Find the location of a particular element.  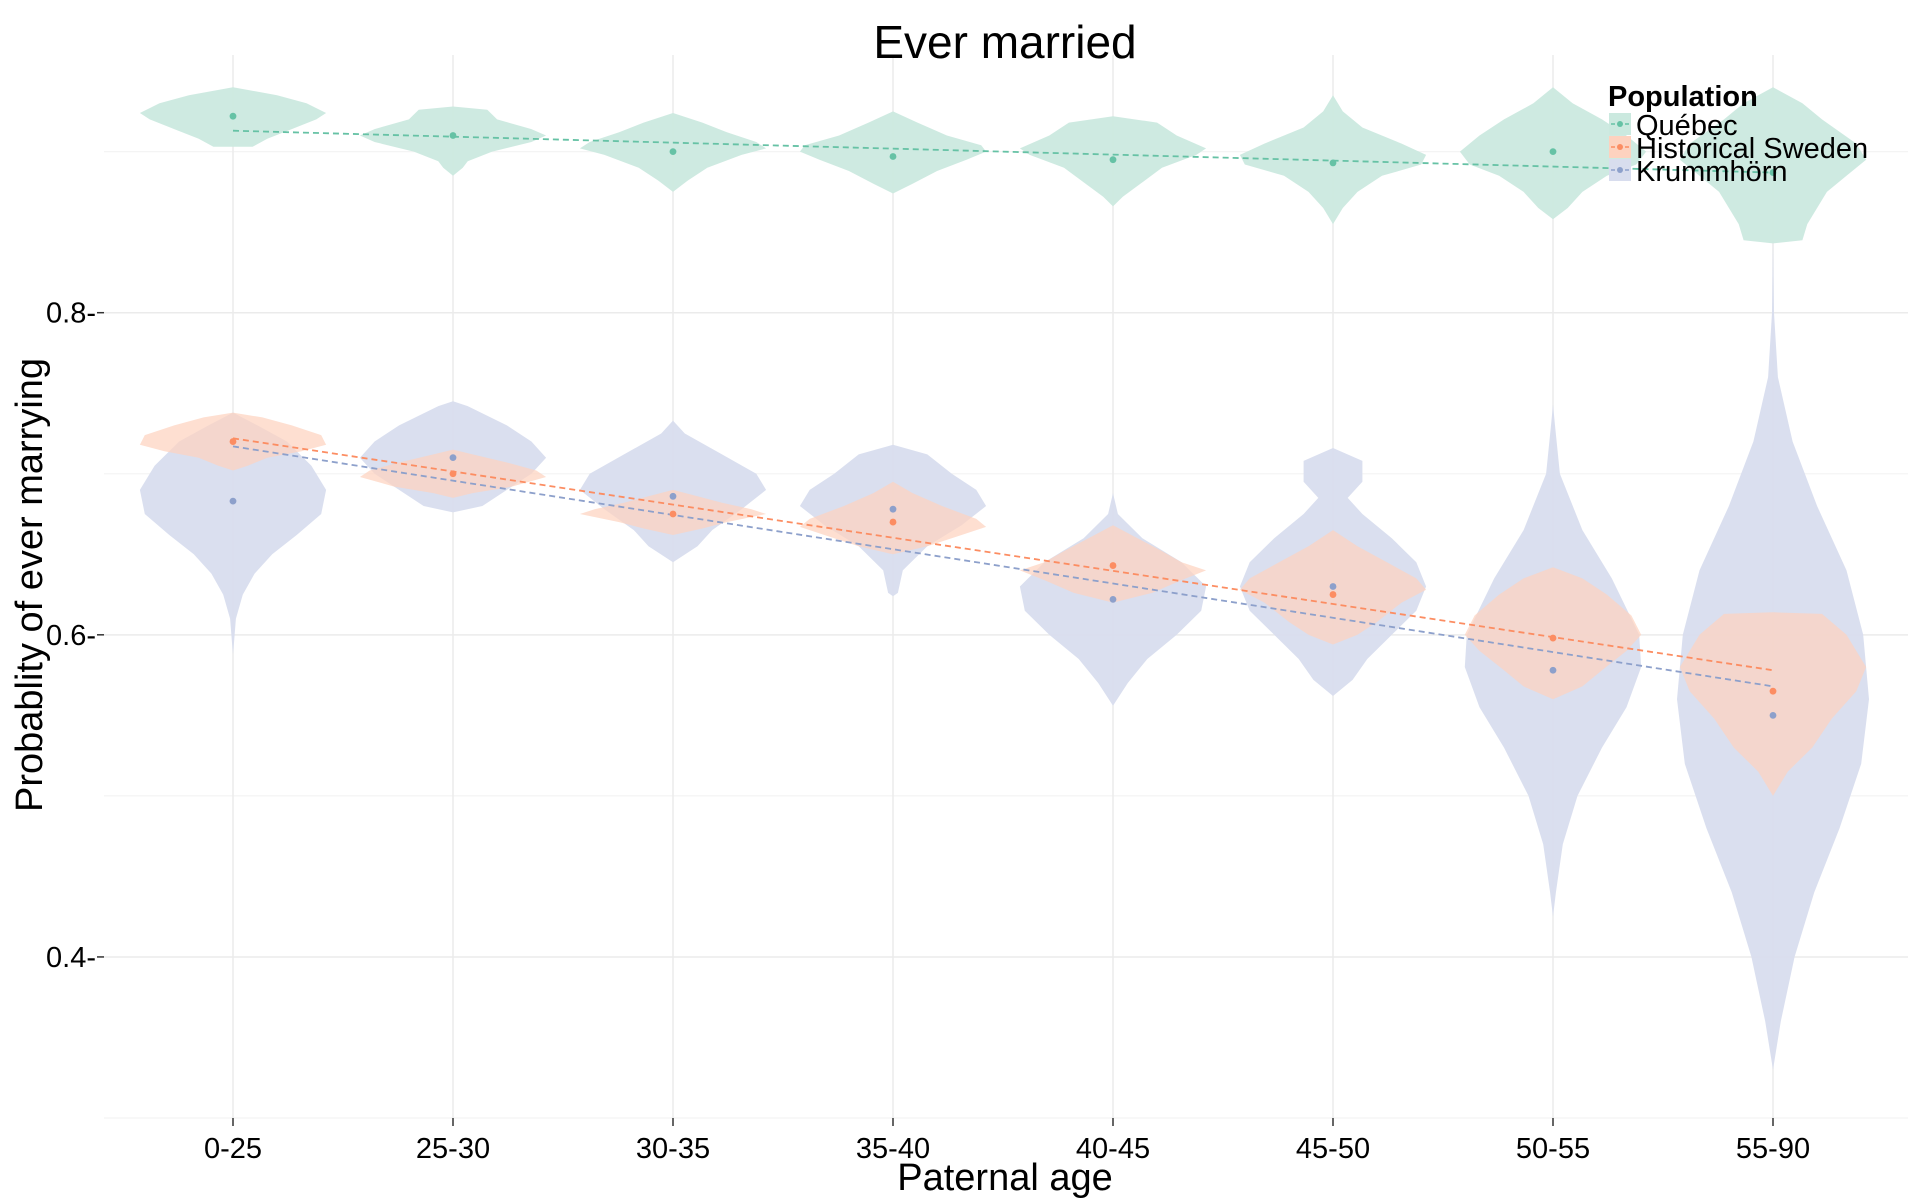

legend-label-2: Krummhörn is located at coordinates (1712, 172).